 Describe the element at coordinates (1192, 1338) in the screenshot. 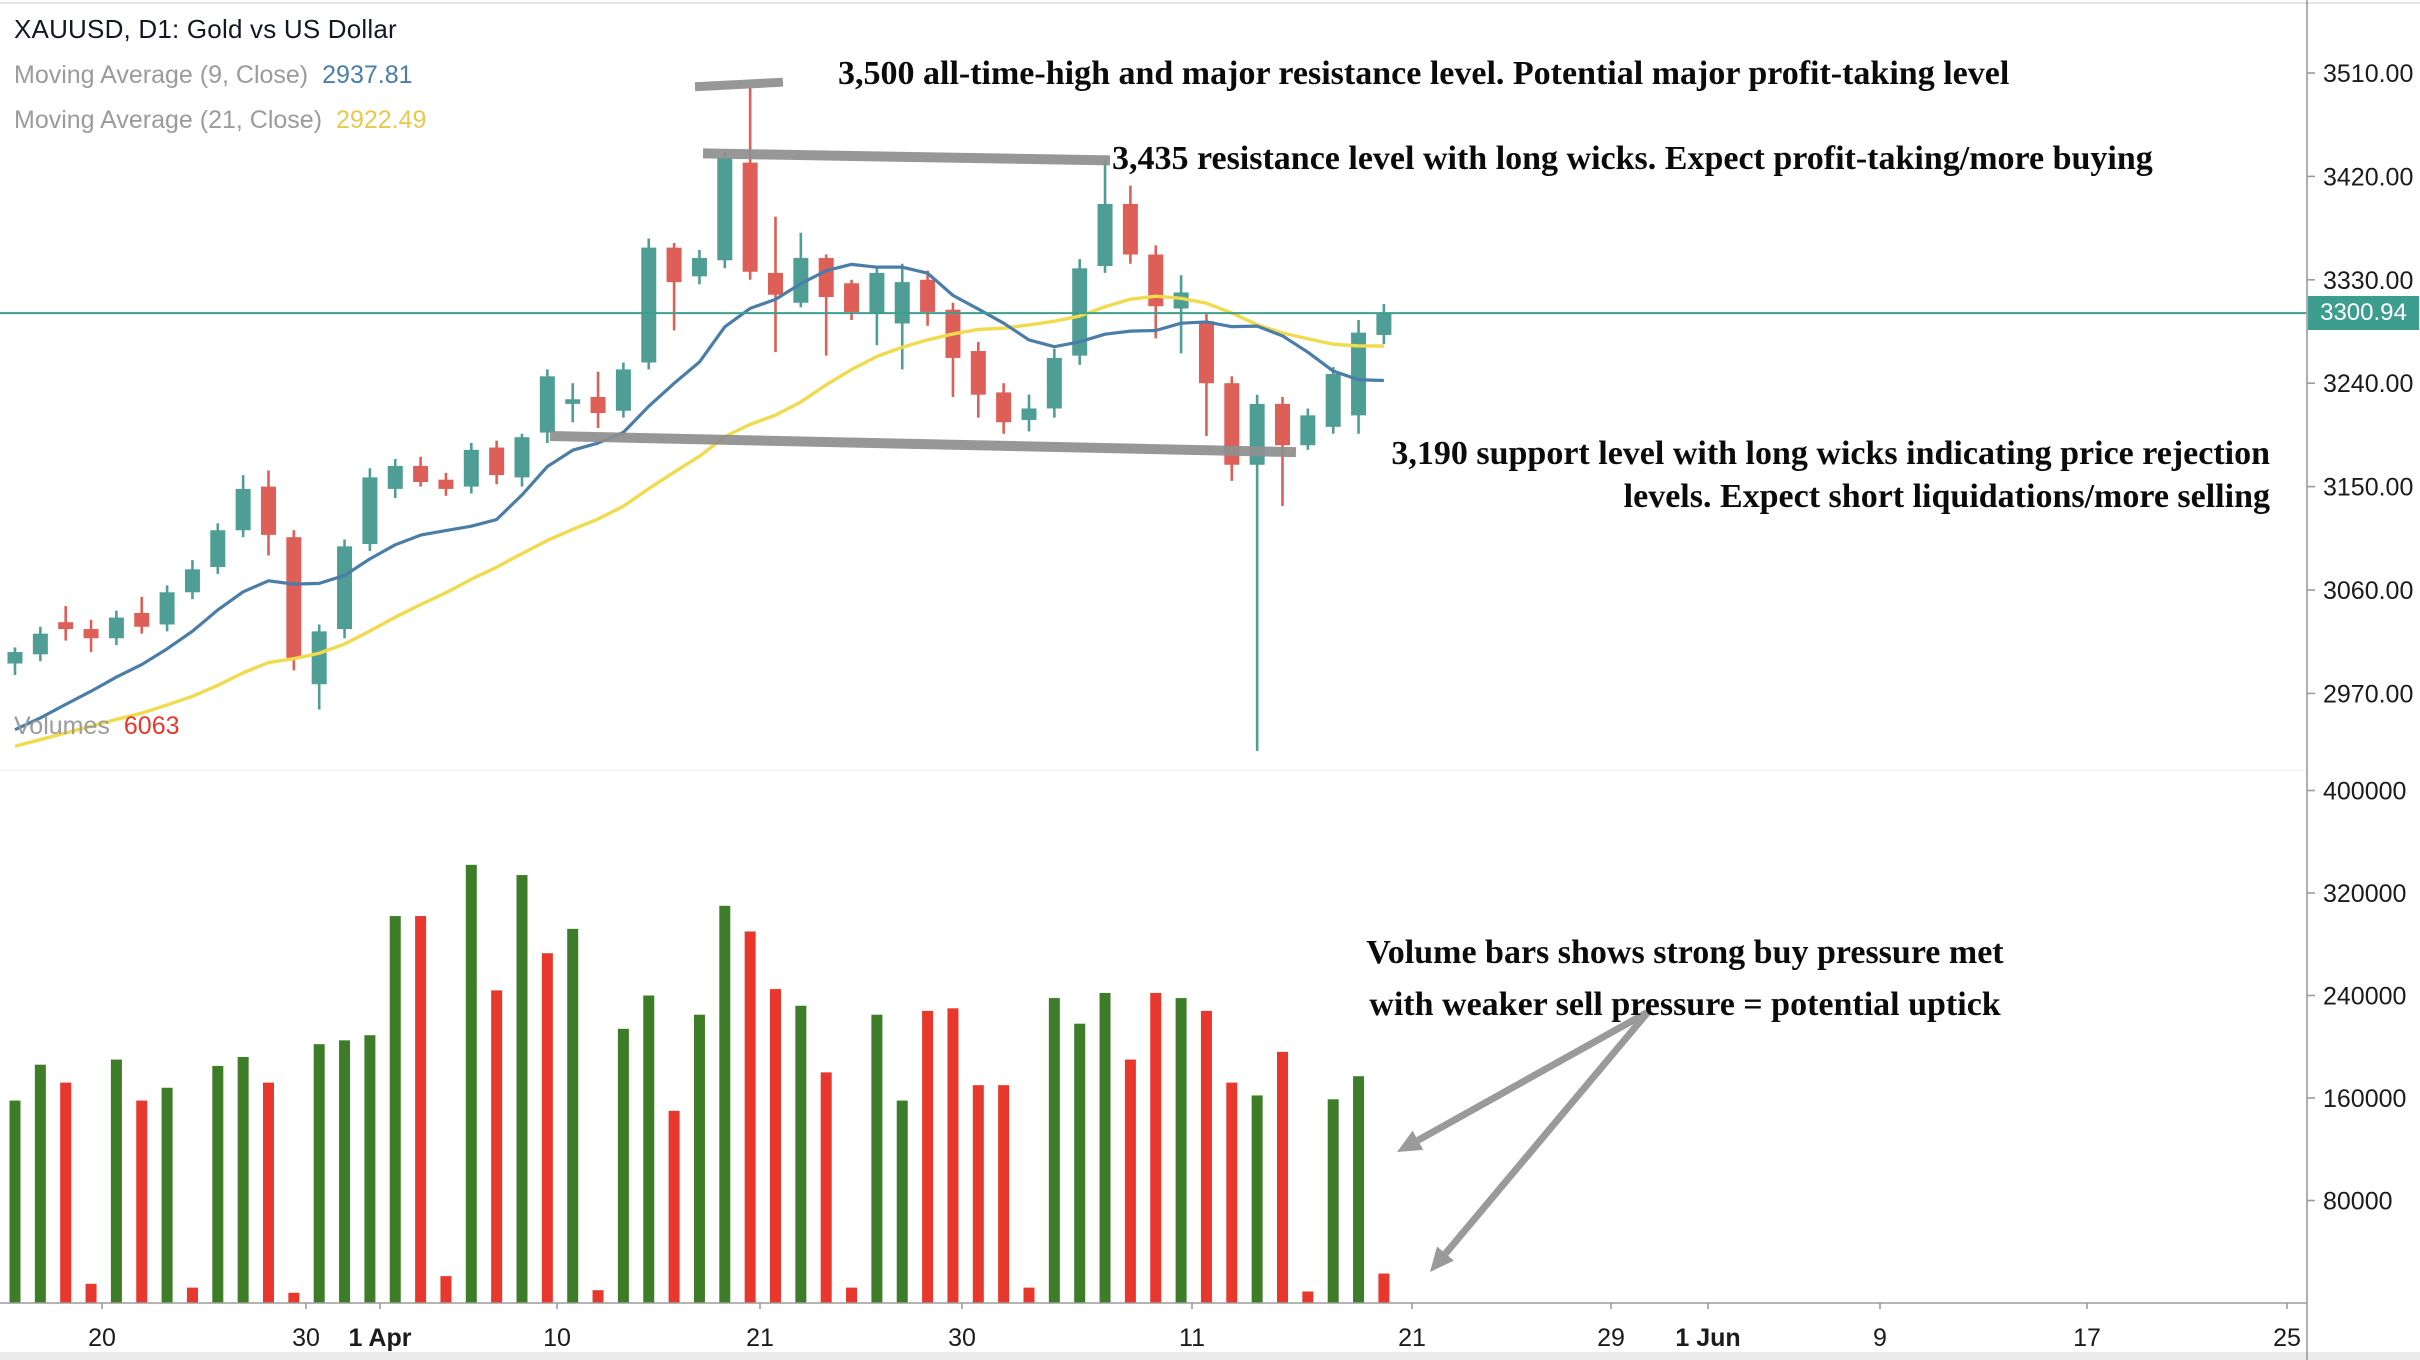

I see `time-tick-label: 11` at that location.